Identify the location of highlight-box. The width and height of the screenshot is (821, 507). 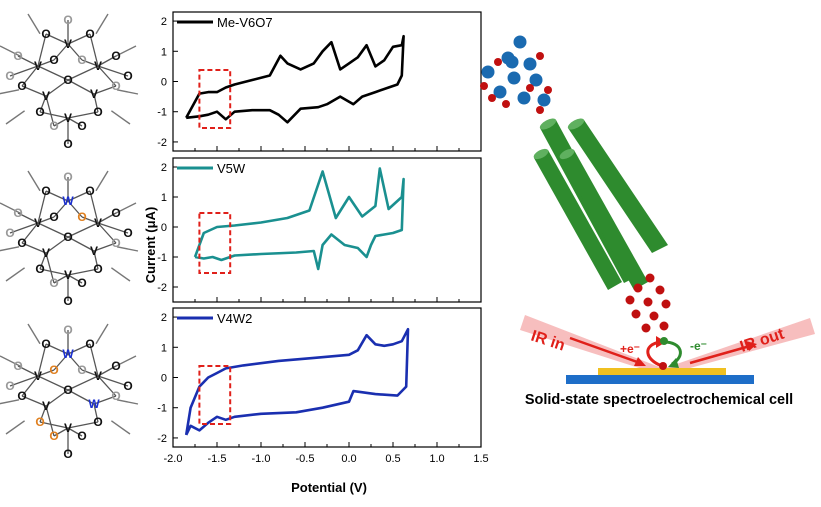
(215, 99).